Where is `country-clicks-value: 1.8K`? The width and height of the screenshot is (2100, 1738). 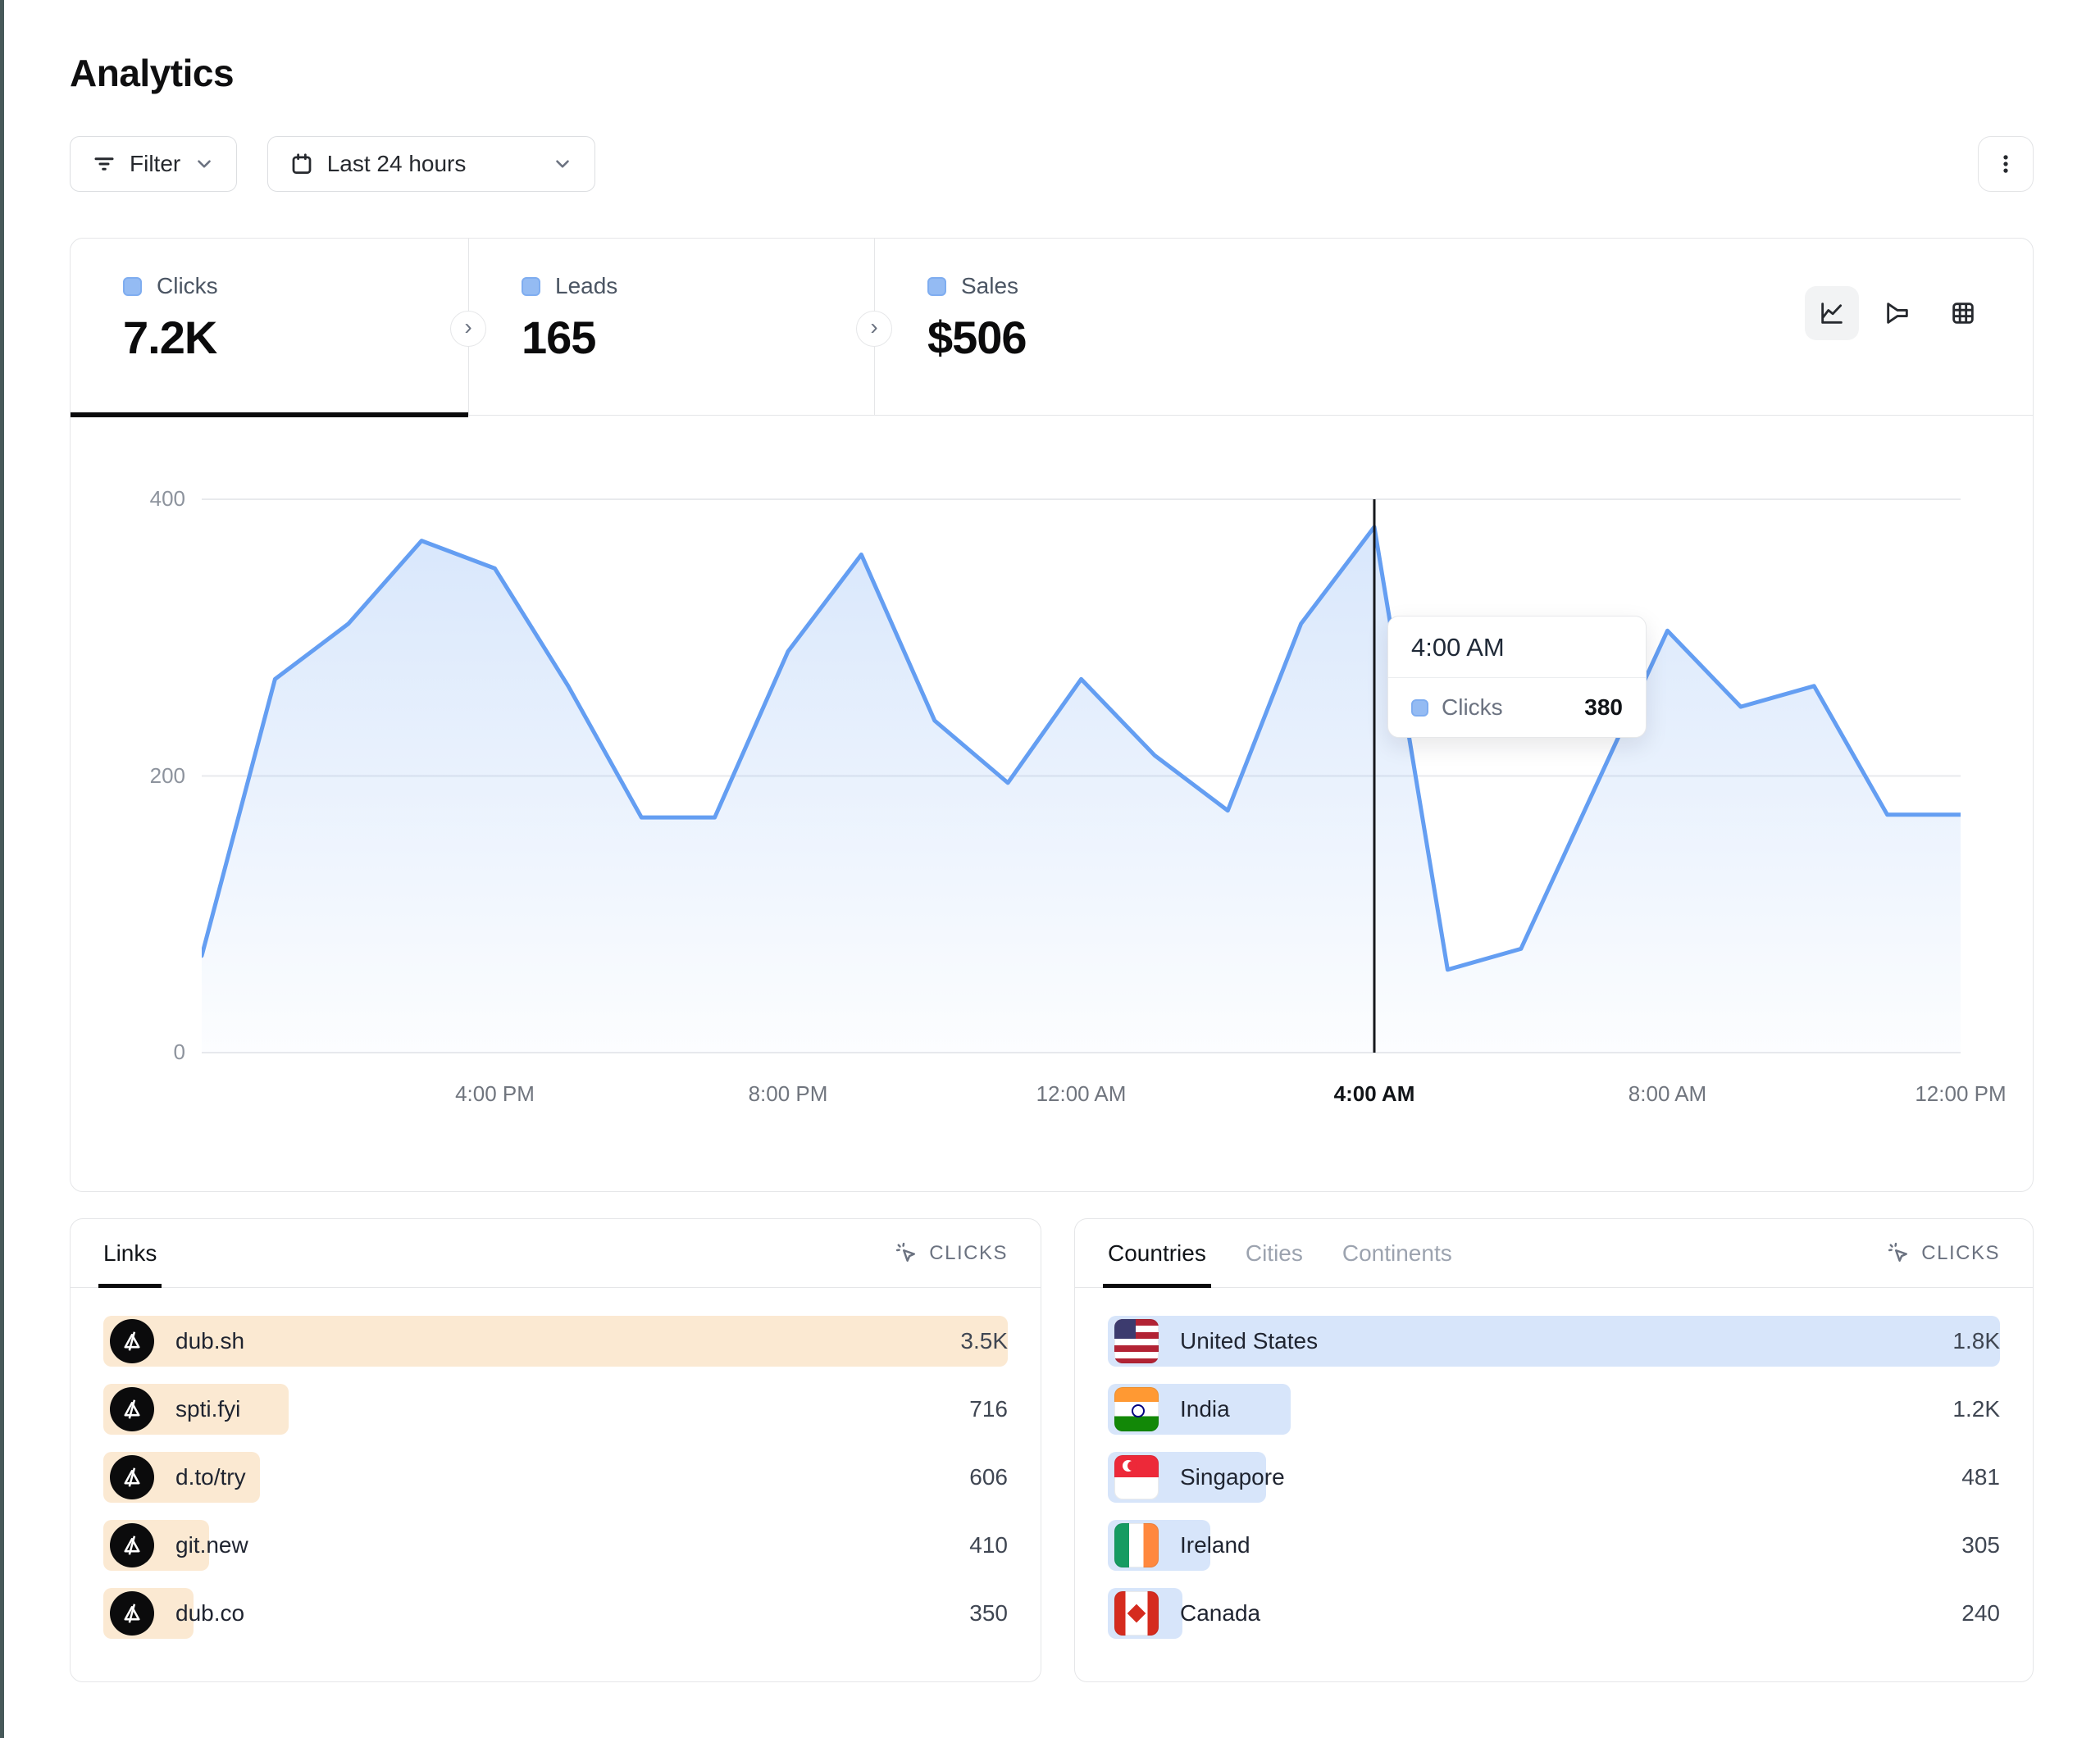
country-clicks-value: 1.8K is located at coordinates (1976, 1341).